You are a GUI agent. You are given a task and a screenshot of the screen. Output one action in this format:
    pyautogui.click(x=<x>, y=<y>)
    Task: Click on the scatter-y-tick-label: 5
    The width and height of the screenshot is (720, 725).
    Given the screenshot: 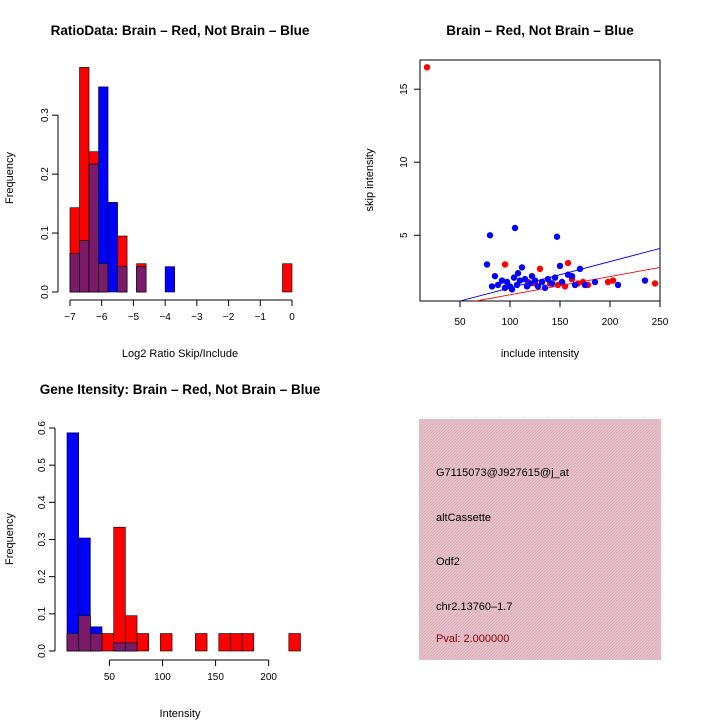 What is the action you would take?
    pyautogui.click(x=404, y=235)
    